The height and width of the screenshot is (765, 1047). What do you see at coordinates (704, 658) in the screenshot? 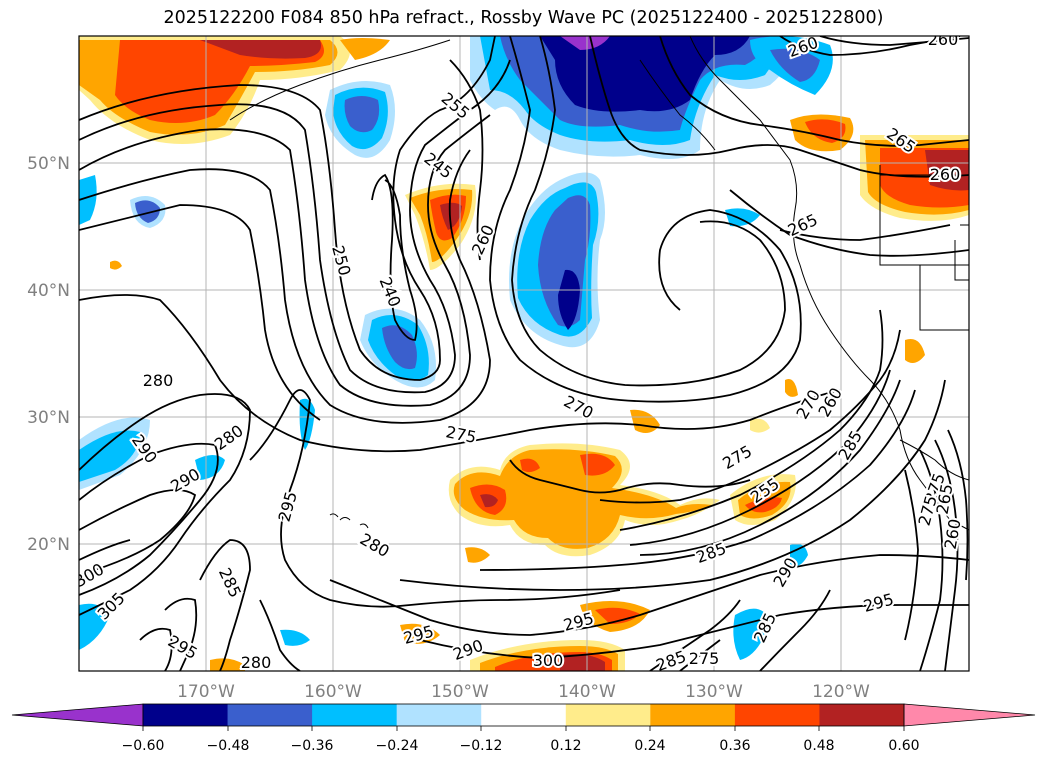
I see `contour-label: 275` at bounding box center [704, 658].